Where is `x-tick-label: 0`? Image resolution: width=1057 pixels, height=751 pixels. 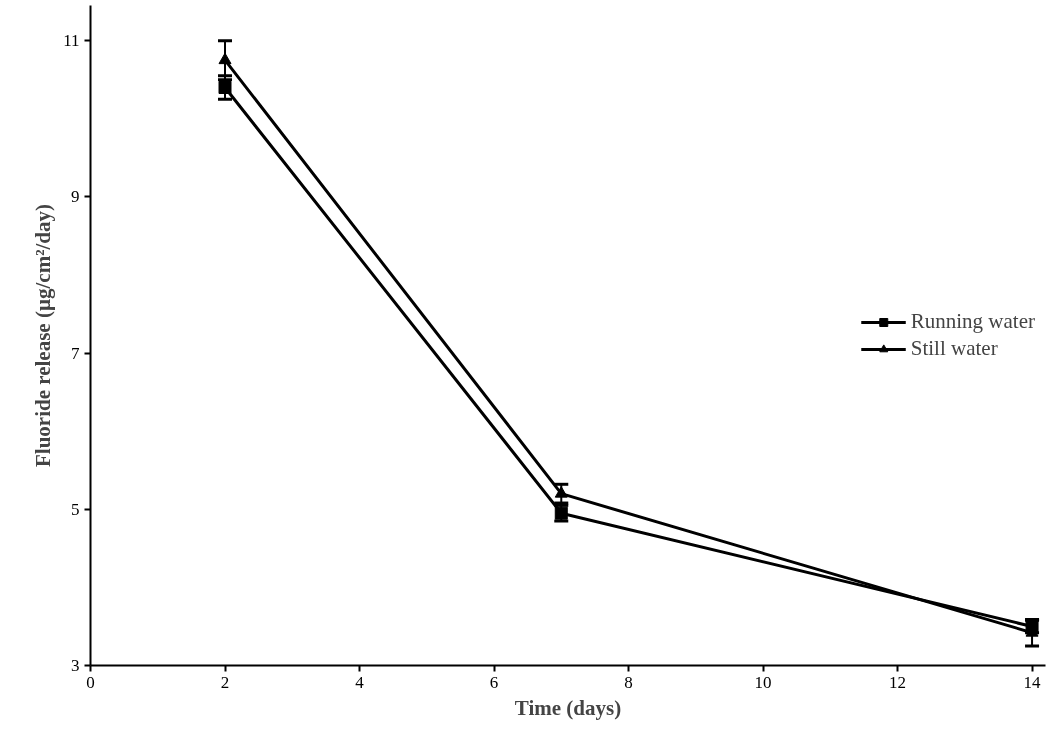 x-tick-label: 0 is located at coordinates (90, 682).